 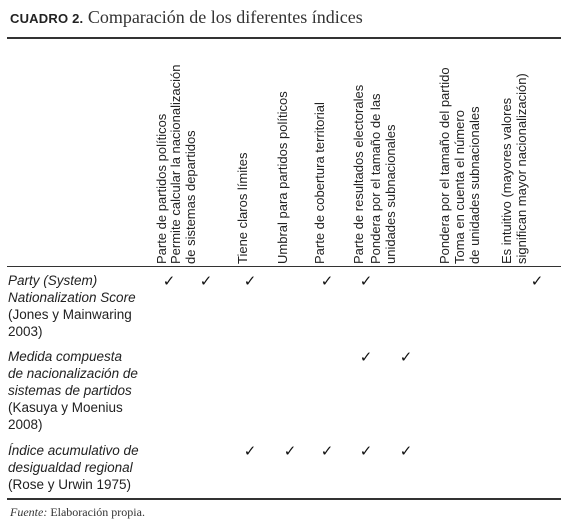 What do you see at coordinates (65, 356) in the screenshot?
I see `row-label-title-line: Medida compuesta` at bounding box center [65, 356].